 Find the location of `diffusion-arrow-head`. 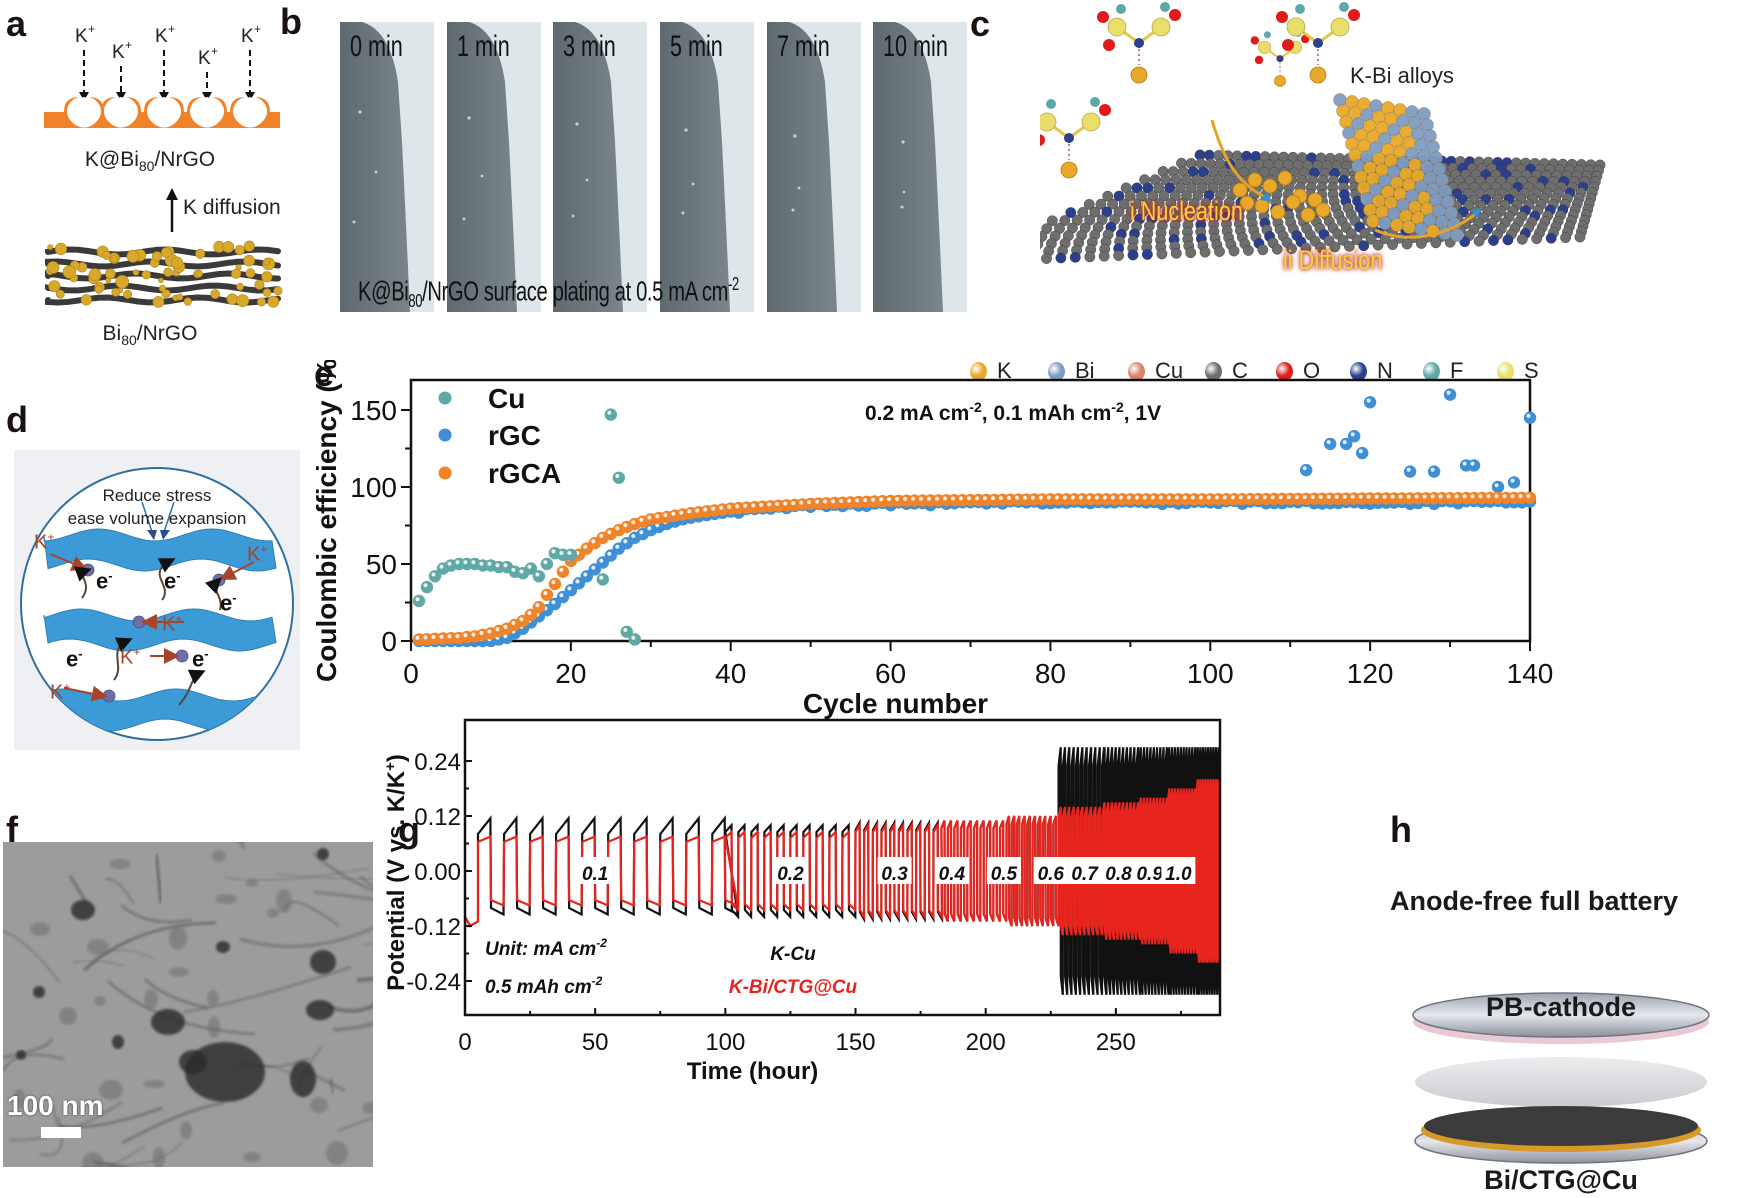

diffusion-arrow-head is located at coordinates (172, 194).